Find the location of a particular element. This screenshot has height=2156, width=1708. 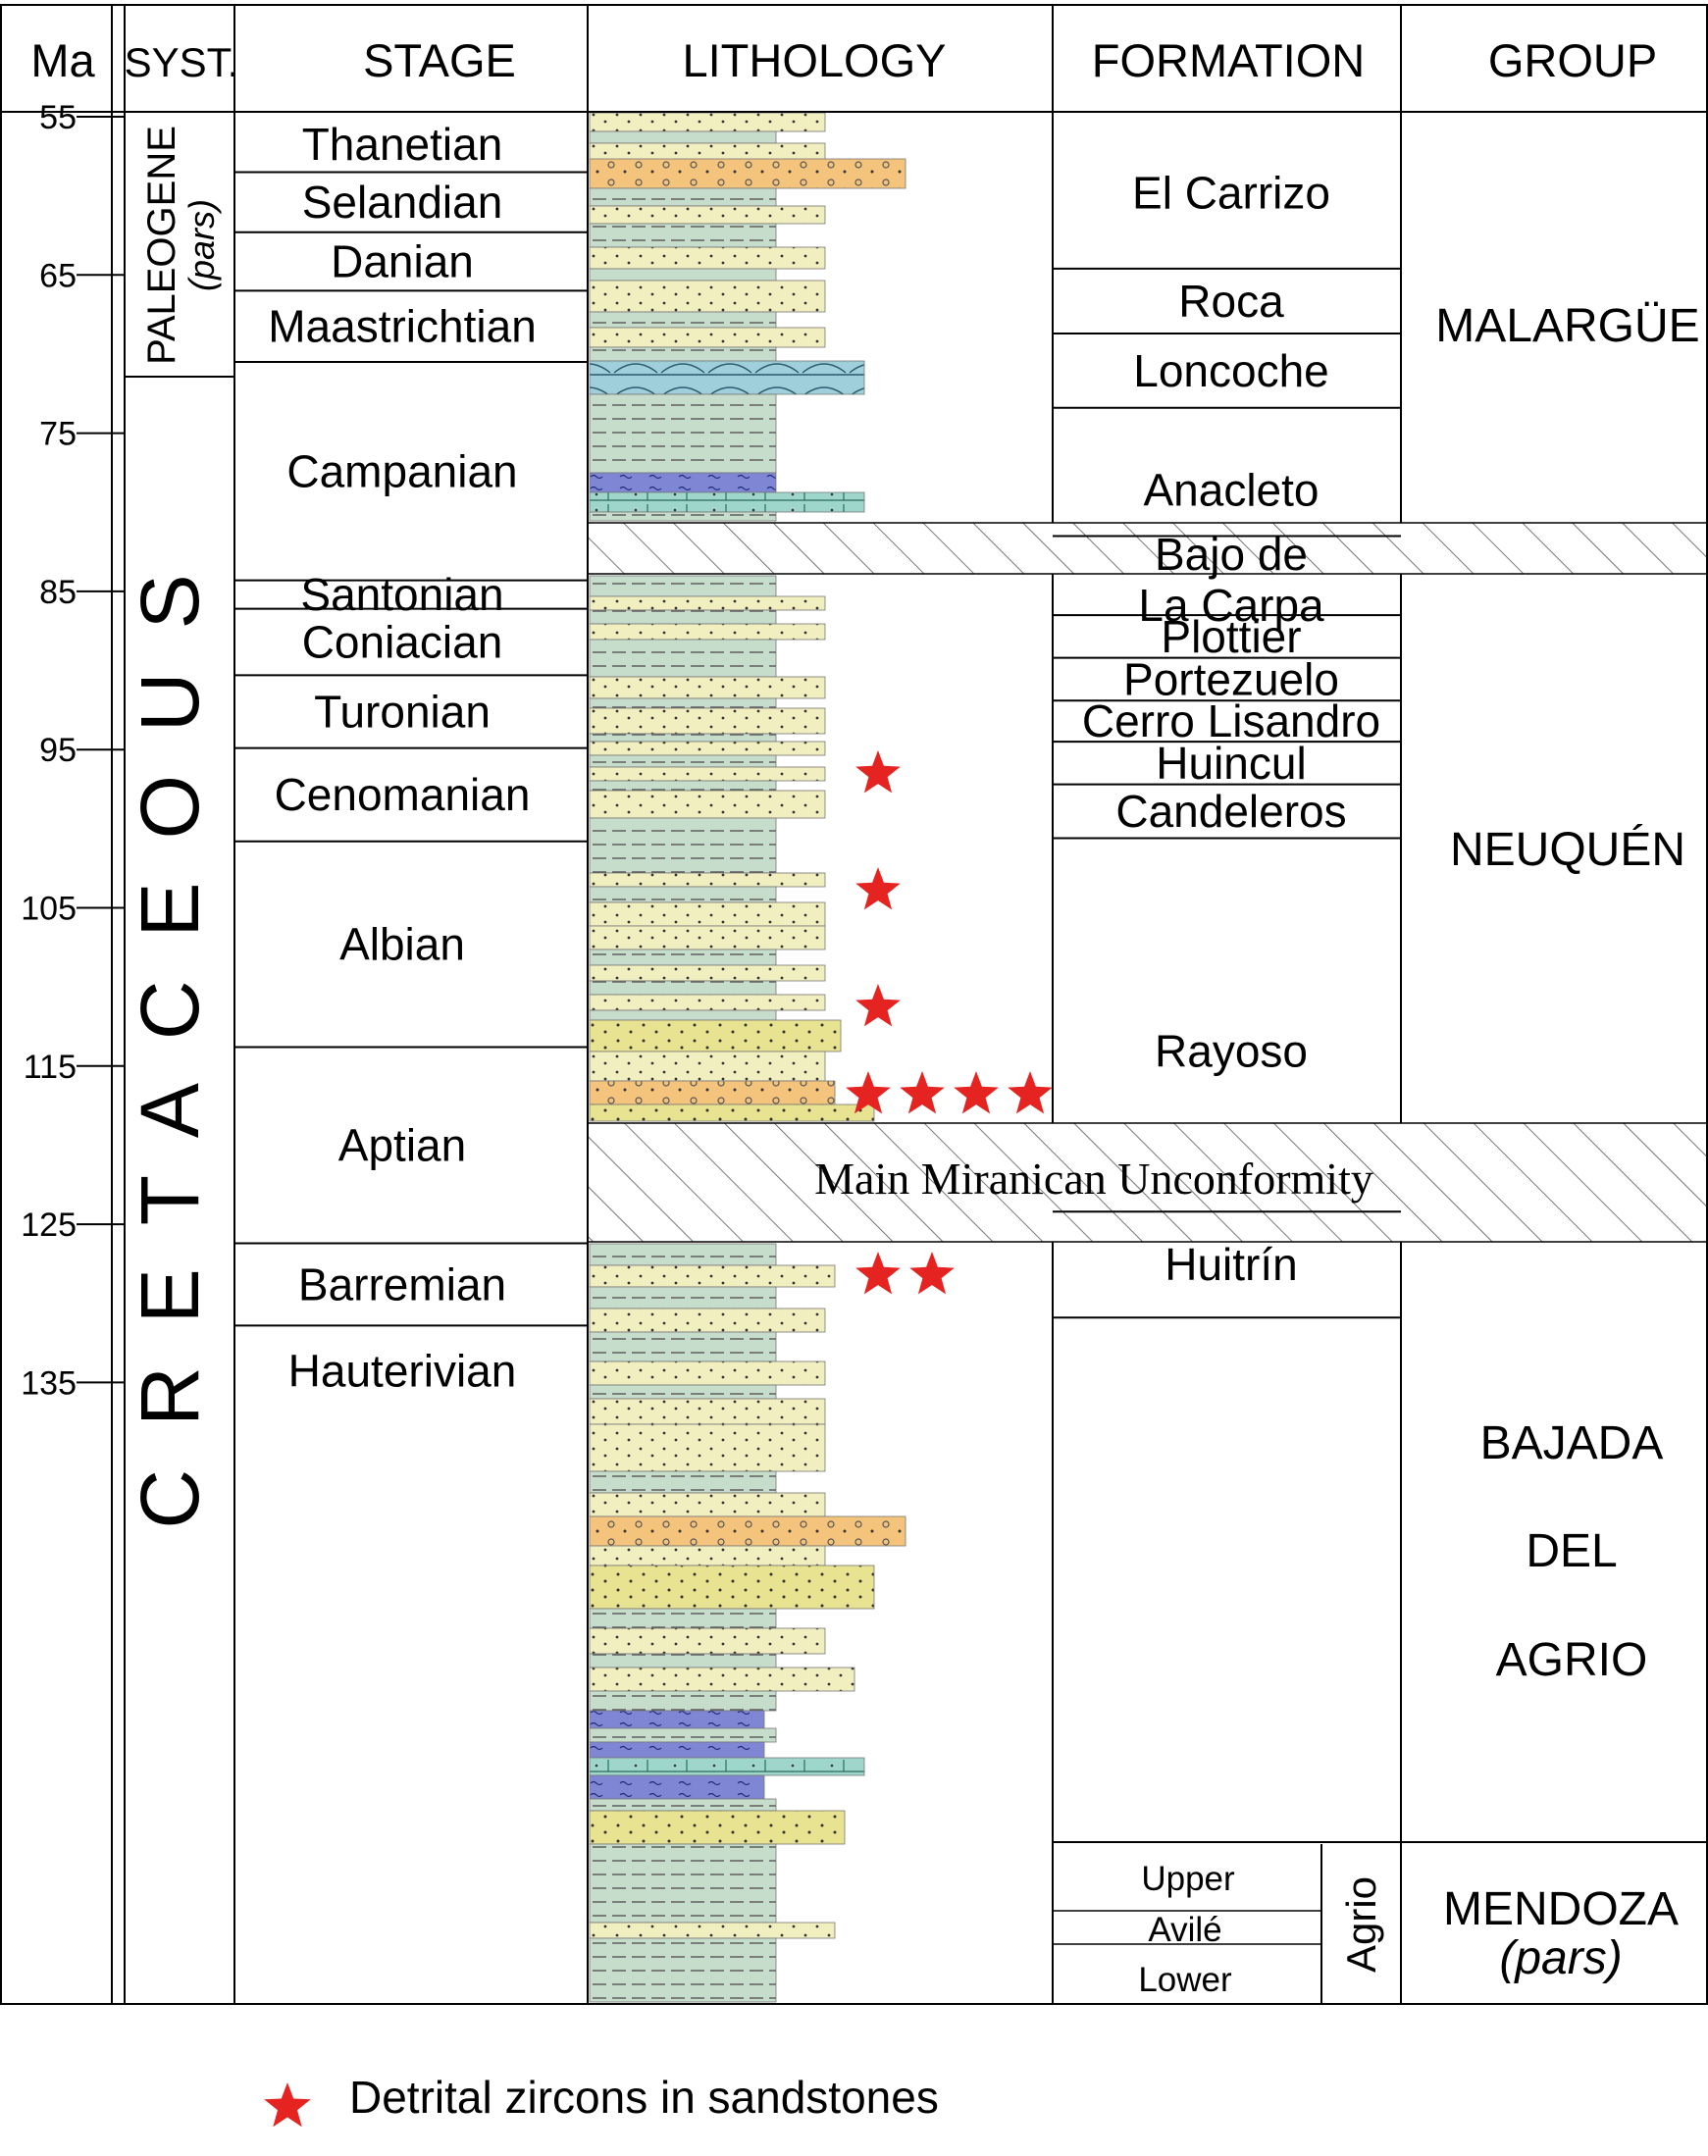

formation-anacleto: Anacleto is located at coordinates (1231, 490).